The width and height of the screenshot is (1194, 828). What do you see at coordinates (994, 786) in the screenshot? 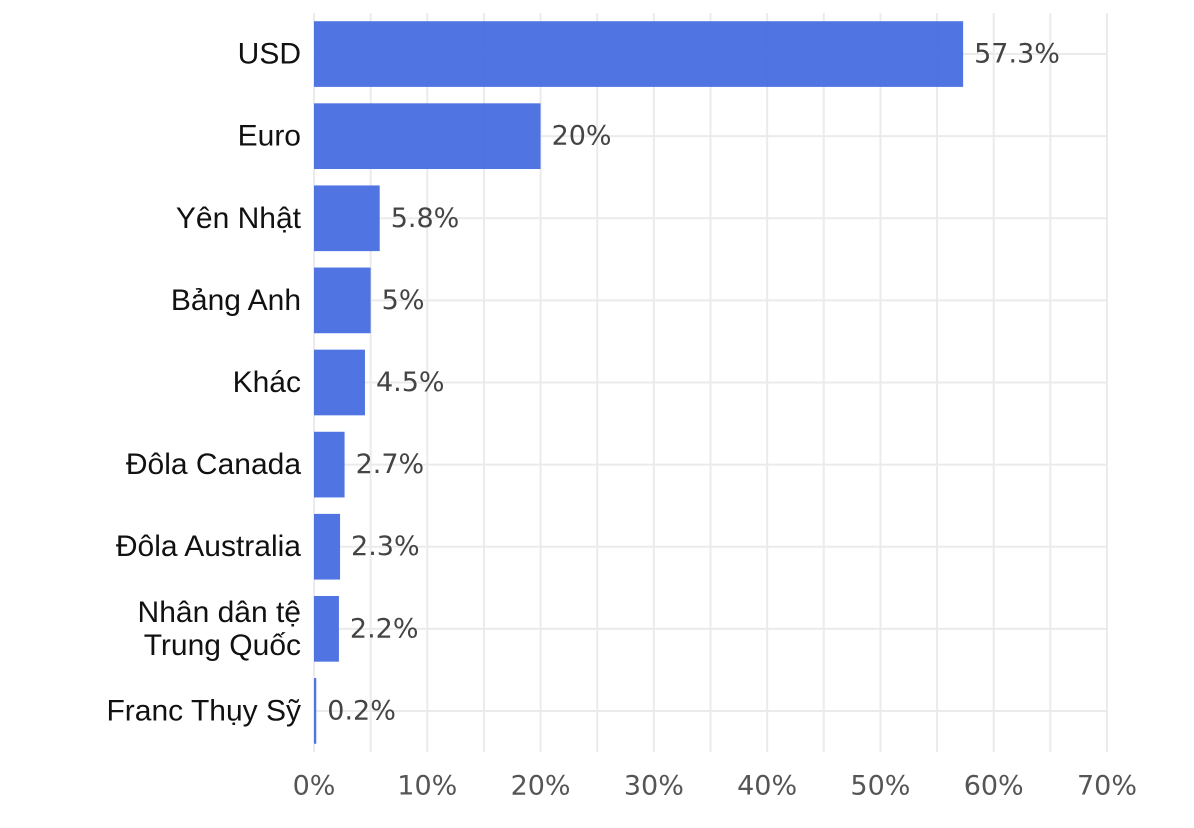
I see `x-tick-label: 60%` at bounding box center [994, 786].